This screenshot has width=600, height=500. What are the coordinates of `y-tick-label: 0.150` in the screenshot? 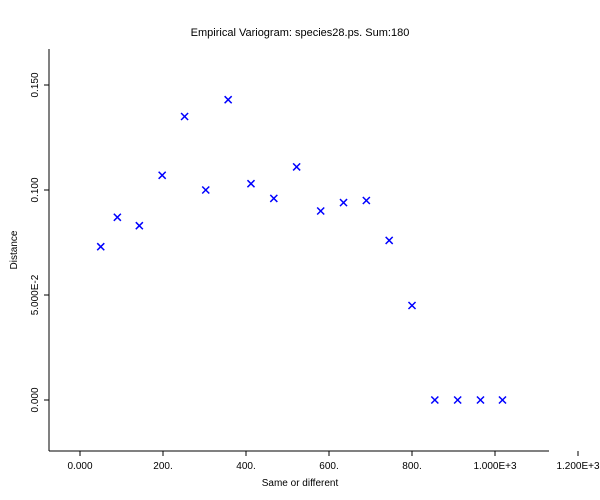 It's located at (35, 84).